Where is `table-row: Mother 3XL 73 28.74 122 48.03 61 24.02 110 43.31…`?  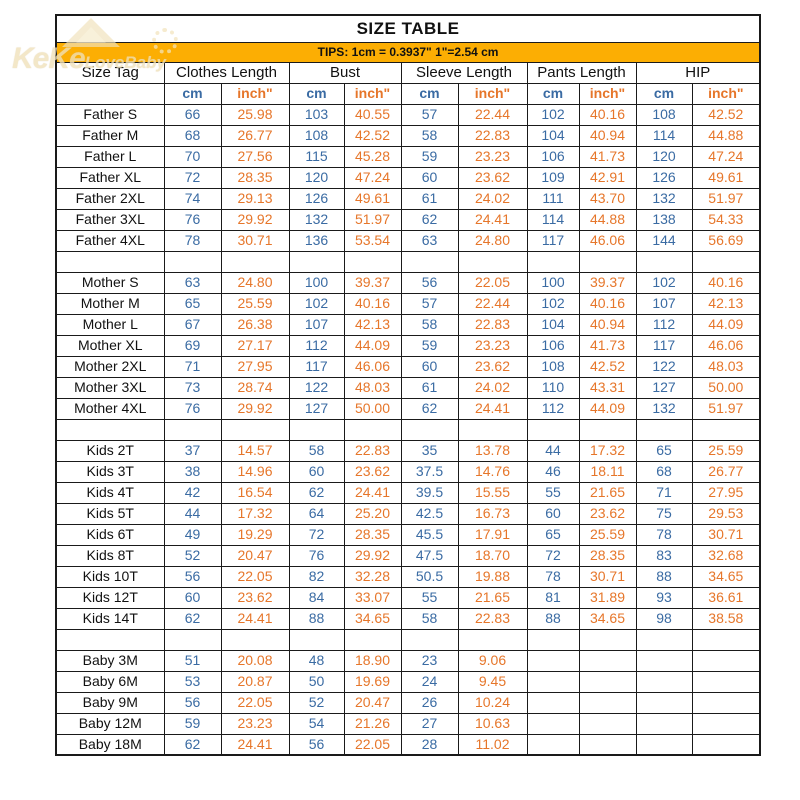
table-row: Mother 3XL 73 28.74 122 48.03 61 24.02 110 43.31… is located at coordinates (408, 387).